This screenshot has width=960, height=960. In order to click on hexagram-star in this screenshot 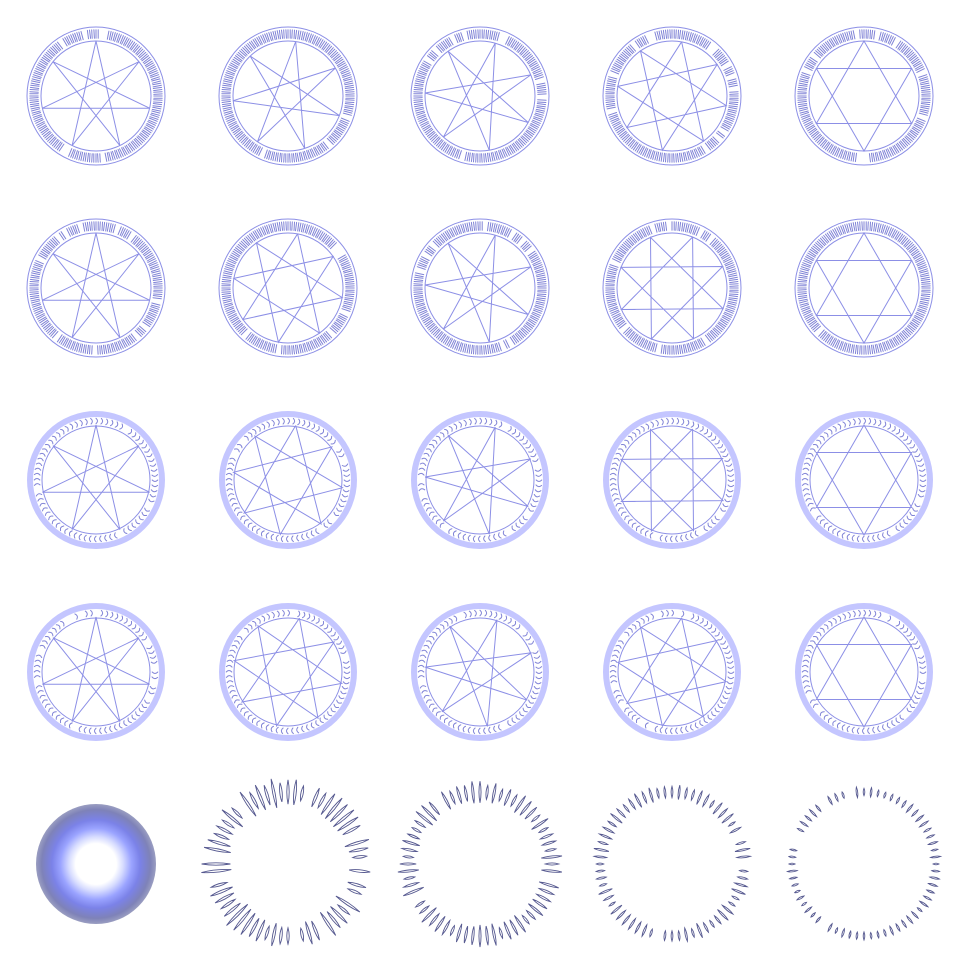, I will do `click(864, 480)`.